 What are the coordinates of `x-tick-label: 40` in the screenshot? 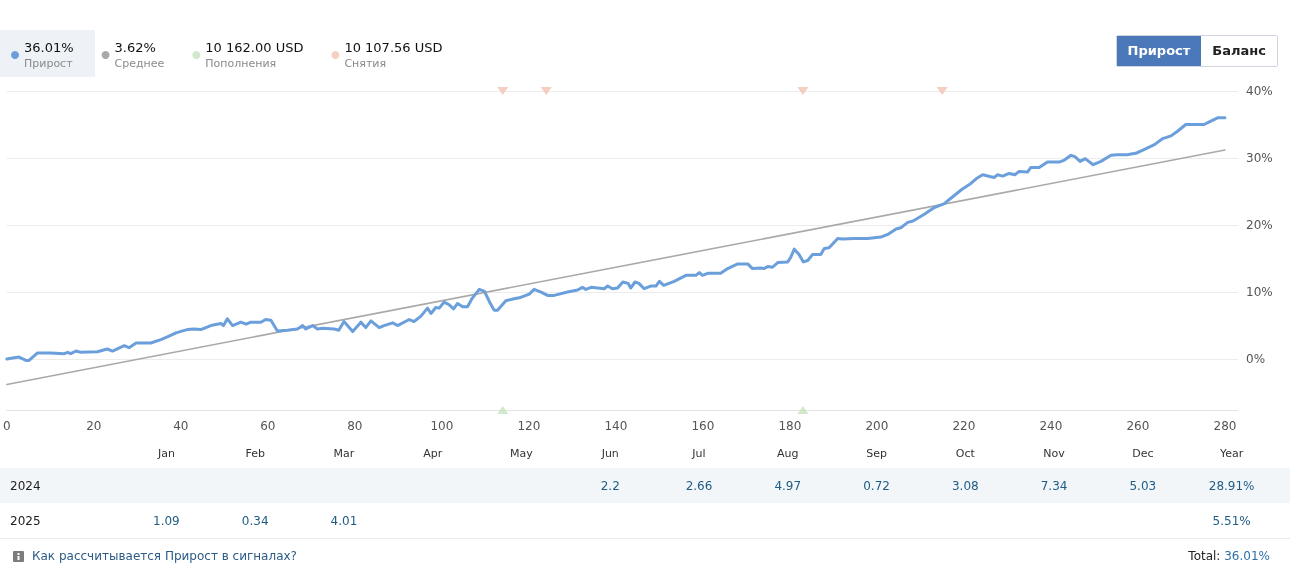 It's located at (181, 426).